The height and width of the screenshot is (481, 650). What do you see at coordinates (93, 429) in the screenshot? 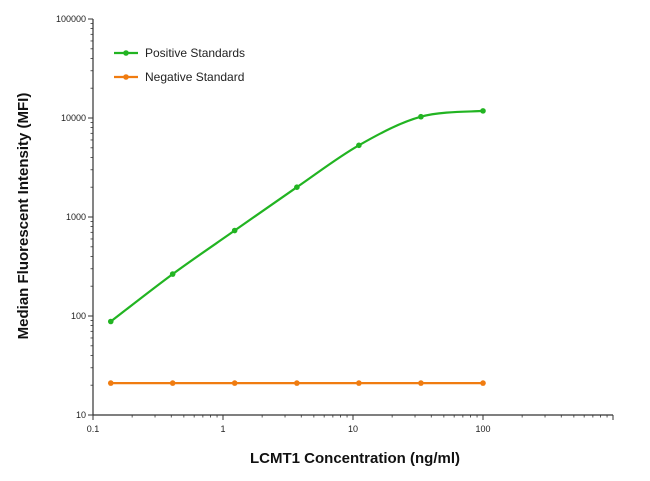
I see `x-tick-label: 0.1` at bounding box center [93, 429].